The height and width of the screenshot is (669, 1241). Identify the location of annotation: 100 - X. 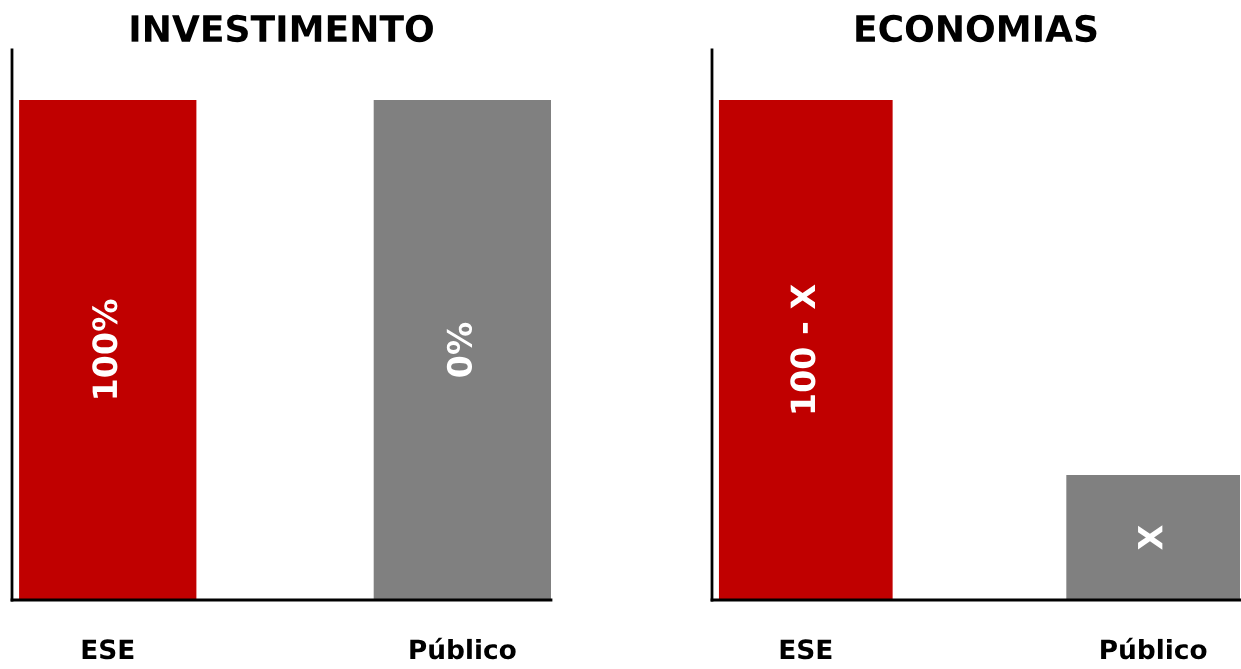
(803, 348).